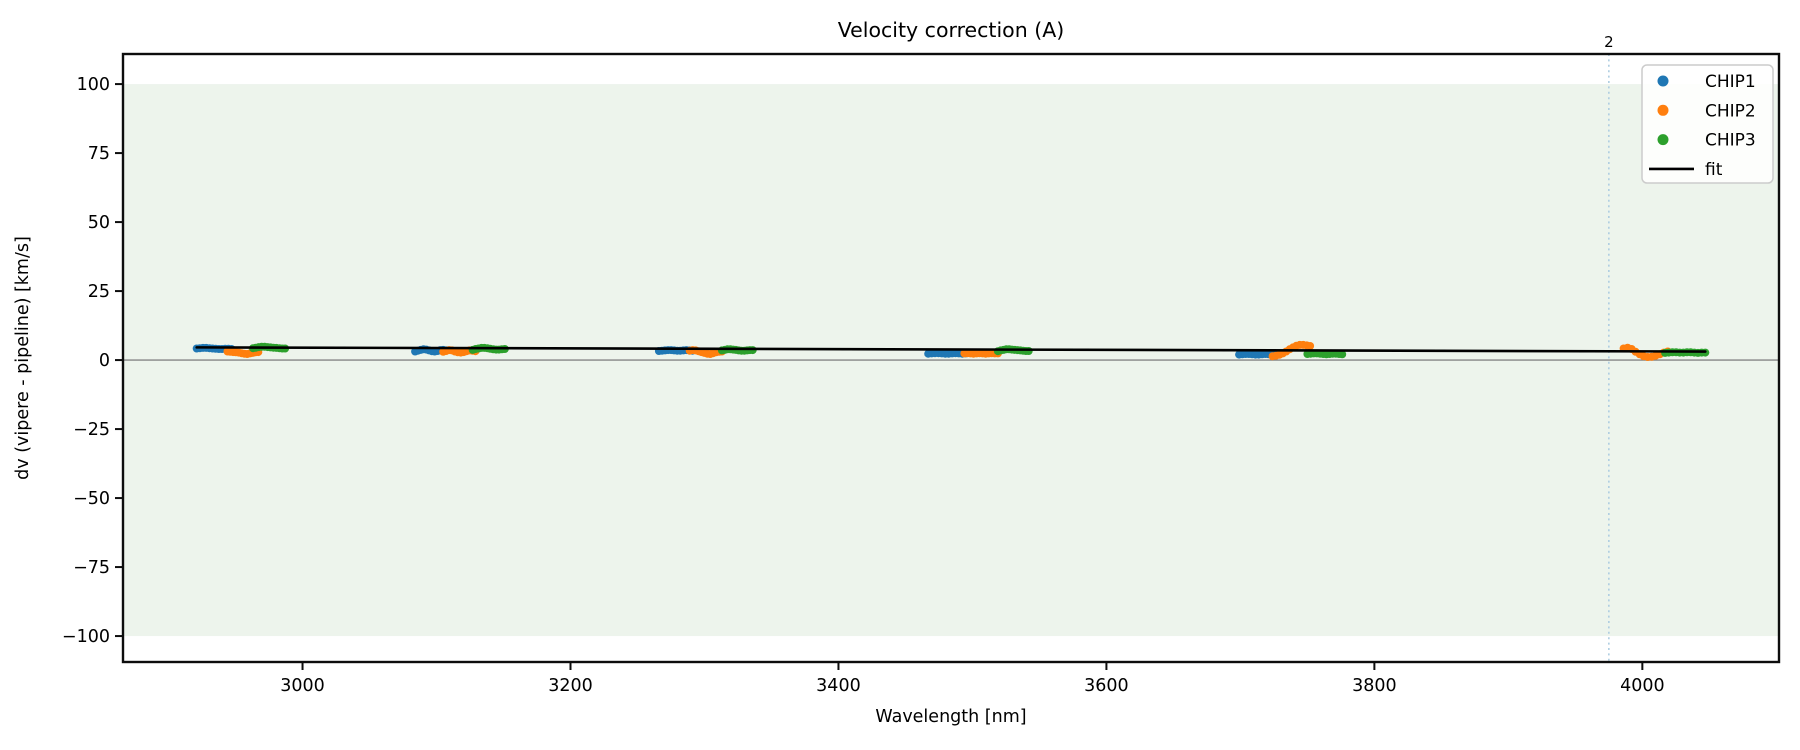 This screenshot has height=750, width=1800. I want to click on y-tick-label: 100, so click(93, 85).